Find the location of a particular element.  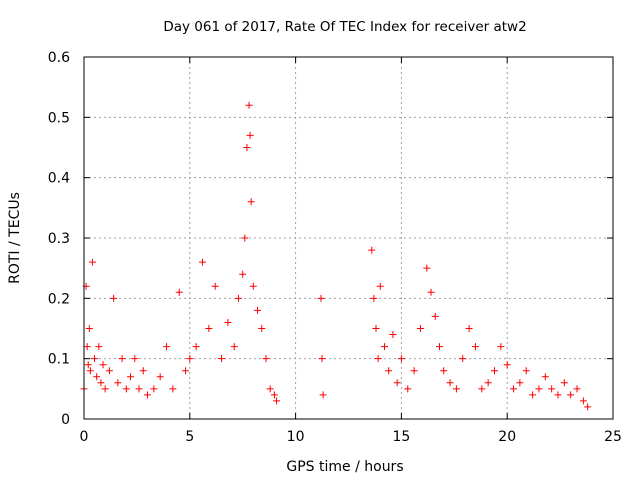

x-tick-label: 25 is located at coordinates (613, 437).